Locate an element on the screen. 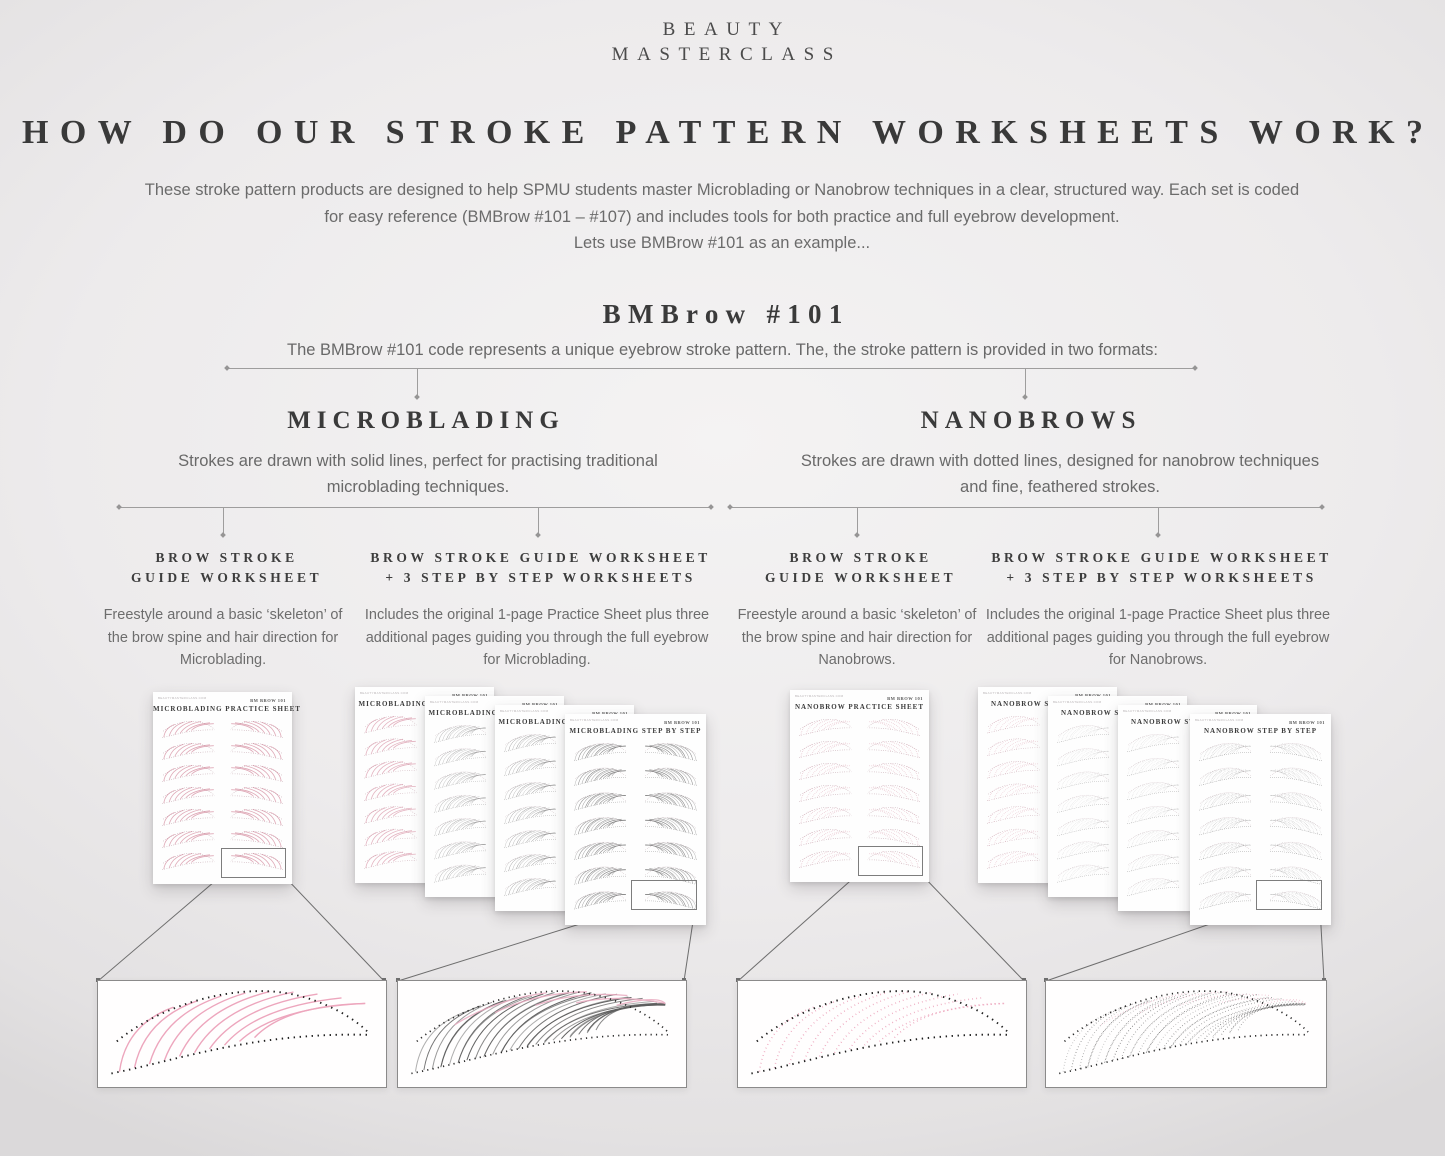  sheet-title: MICROBLADING PRACTICE SHEET is located at coordinates (227, 709).